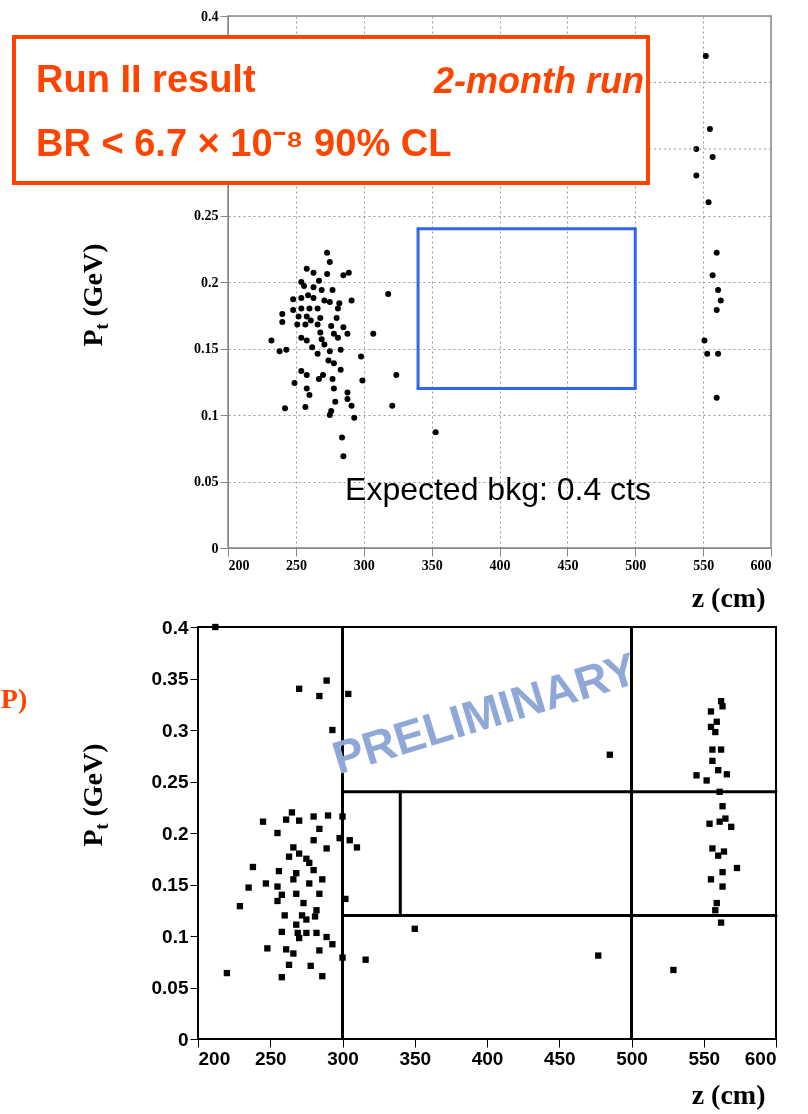  What do you see at coordinates (14, 698) in the screenshot?
I see `text: P)` at bounding box center [14, 698].